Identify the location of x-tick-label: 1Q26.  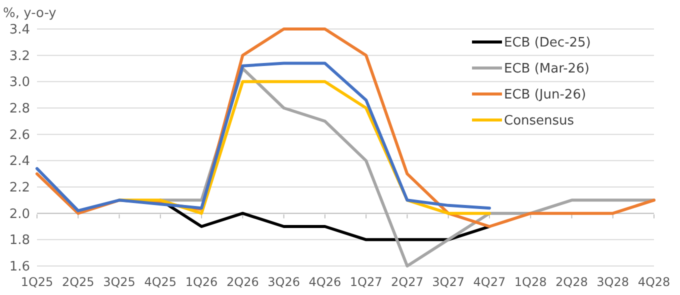
(201, 282).